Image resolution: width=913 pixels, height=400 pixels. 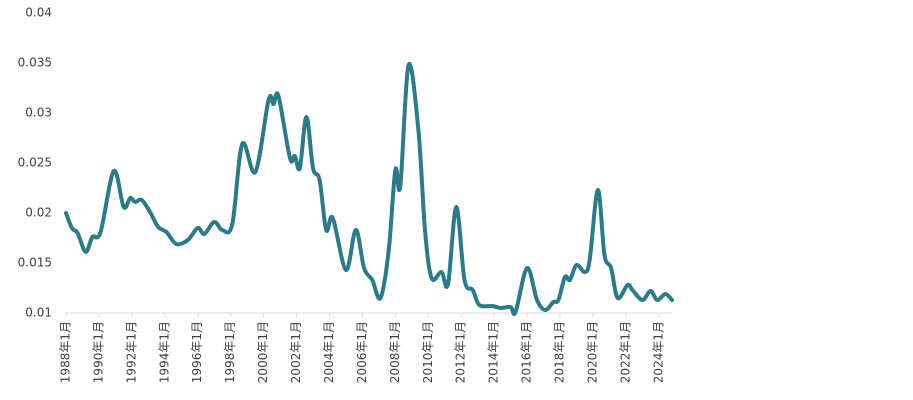 I want to click on x-tick-label: 1992年1月, so click(x=131, y=352).